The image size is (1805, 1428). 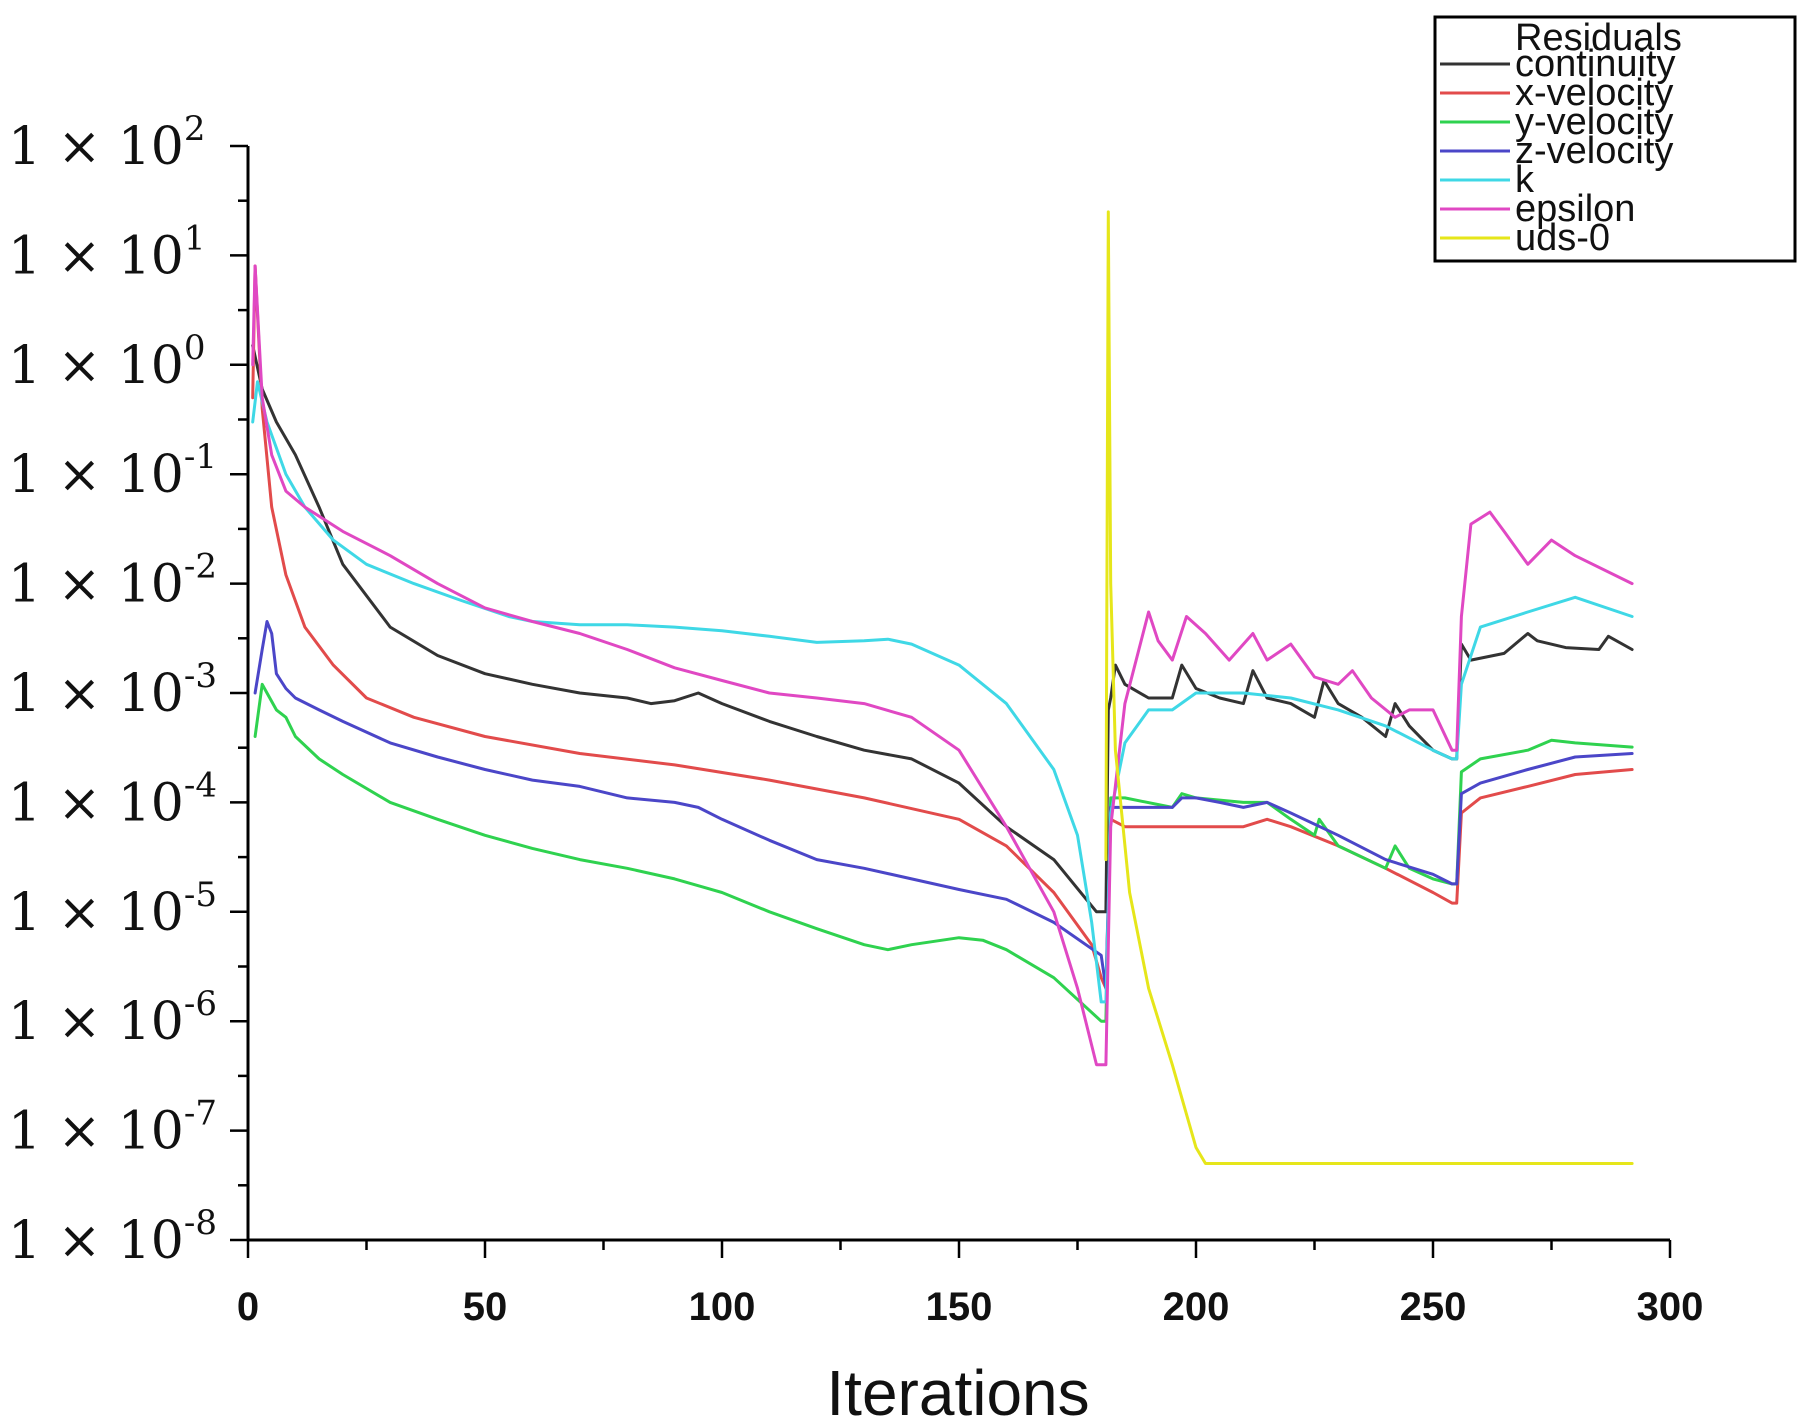 I want to click on y-tick-label: 1 × 10⁻⁷, so click(x=112, y=1128).